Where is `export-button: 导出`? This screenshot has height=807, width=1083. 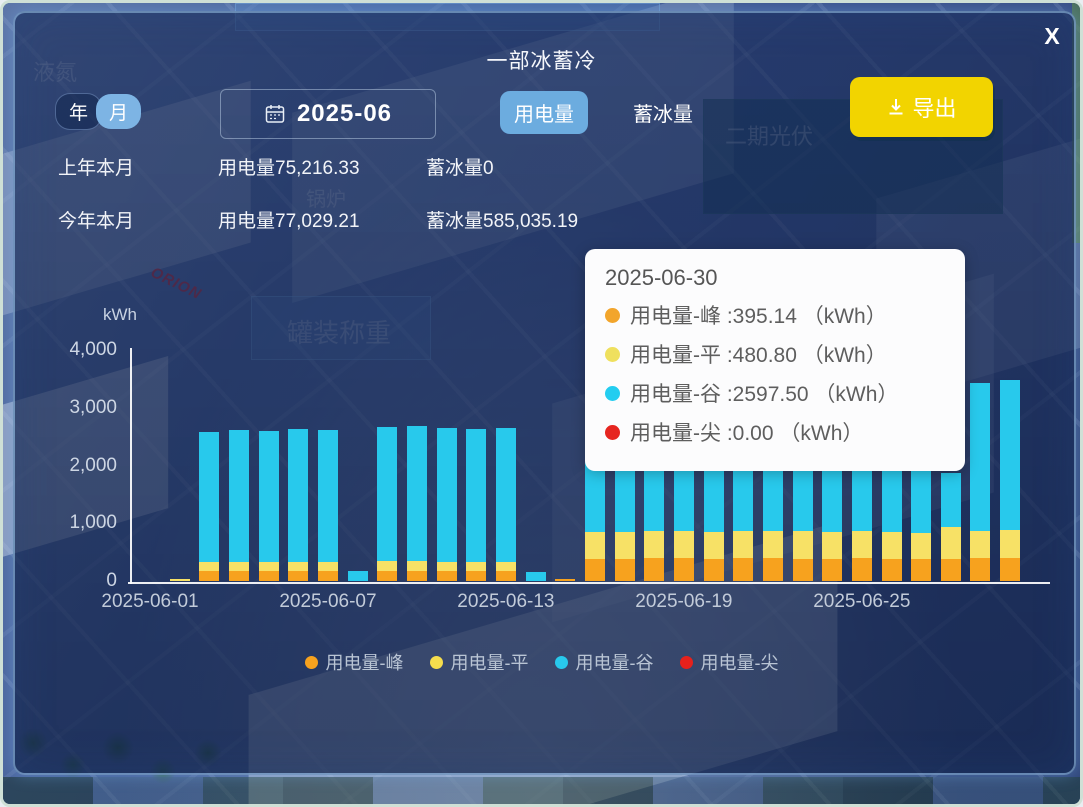
export-button: 导出 is located at coordinates (921, 107).